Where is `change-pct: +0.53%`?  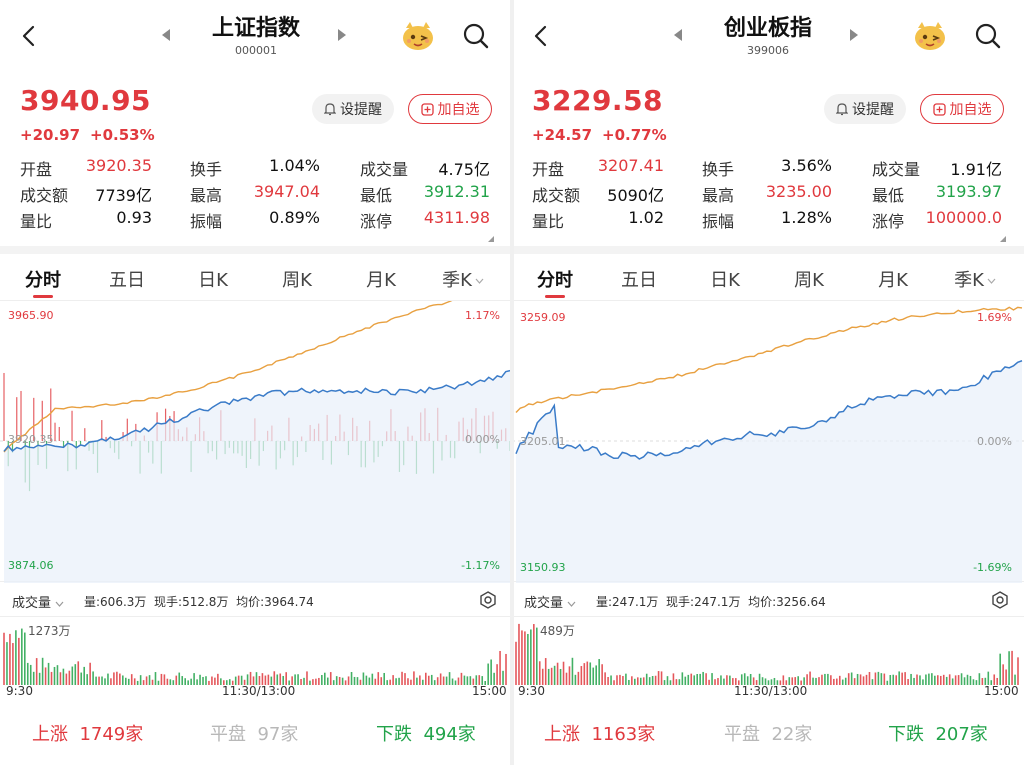 change-pct: +0.53% is located at coordinates (122, 135).